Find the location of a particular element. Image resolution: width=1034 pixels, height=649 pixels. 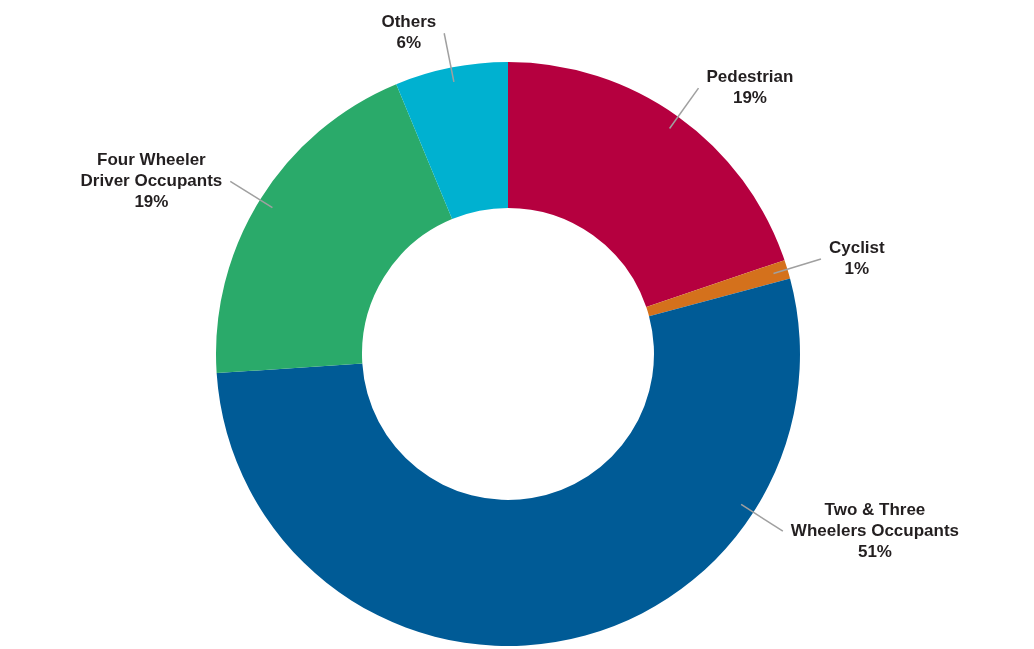

data-label: 6% is located at coordinates (409, 43).